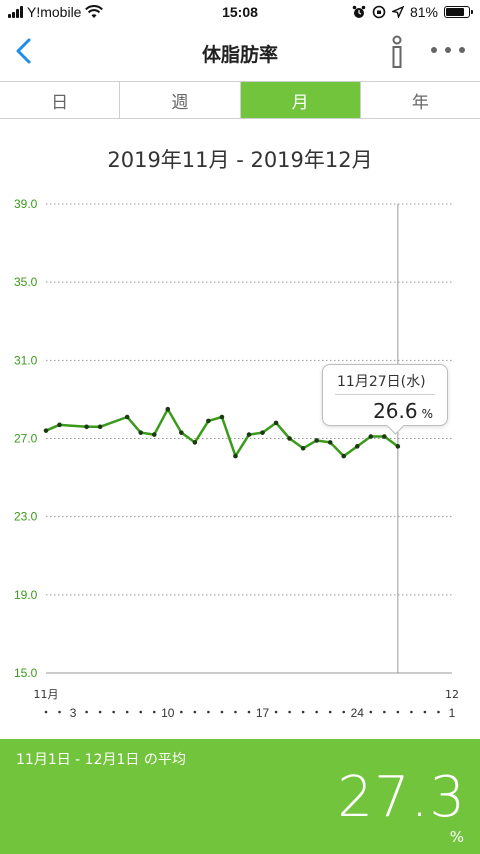 The image size is (480, 854). What do you see at coordinates (240, 796) in the screenshot?
I see `average-summary-panel: 11月1日 - 12月1日 の平均 27.3 %` at bounding box center [240, 796].